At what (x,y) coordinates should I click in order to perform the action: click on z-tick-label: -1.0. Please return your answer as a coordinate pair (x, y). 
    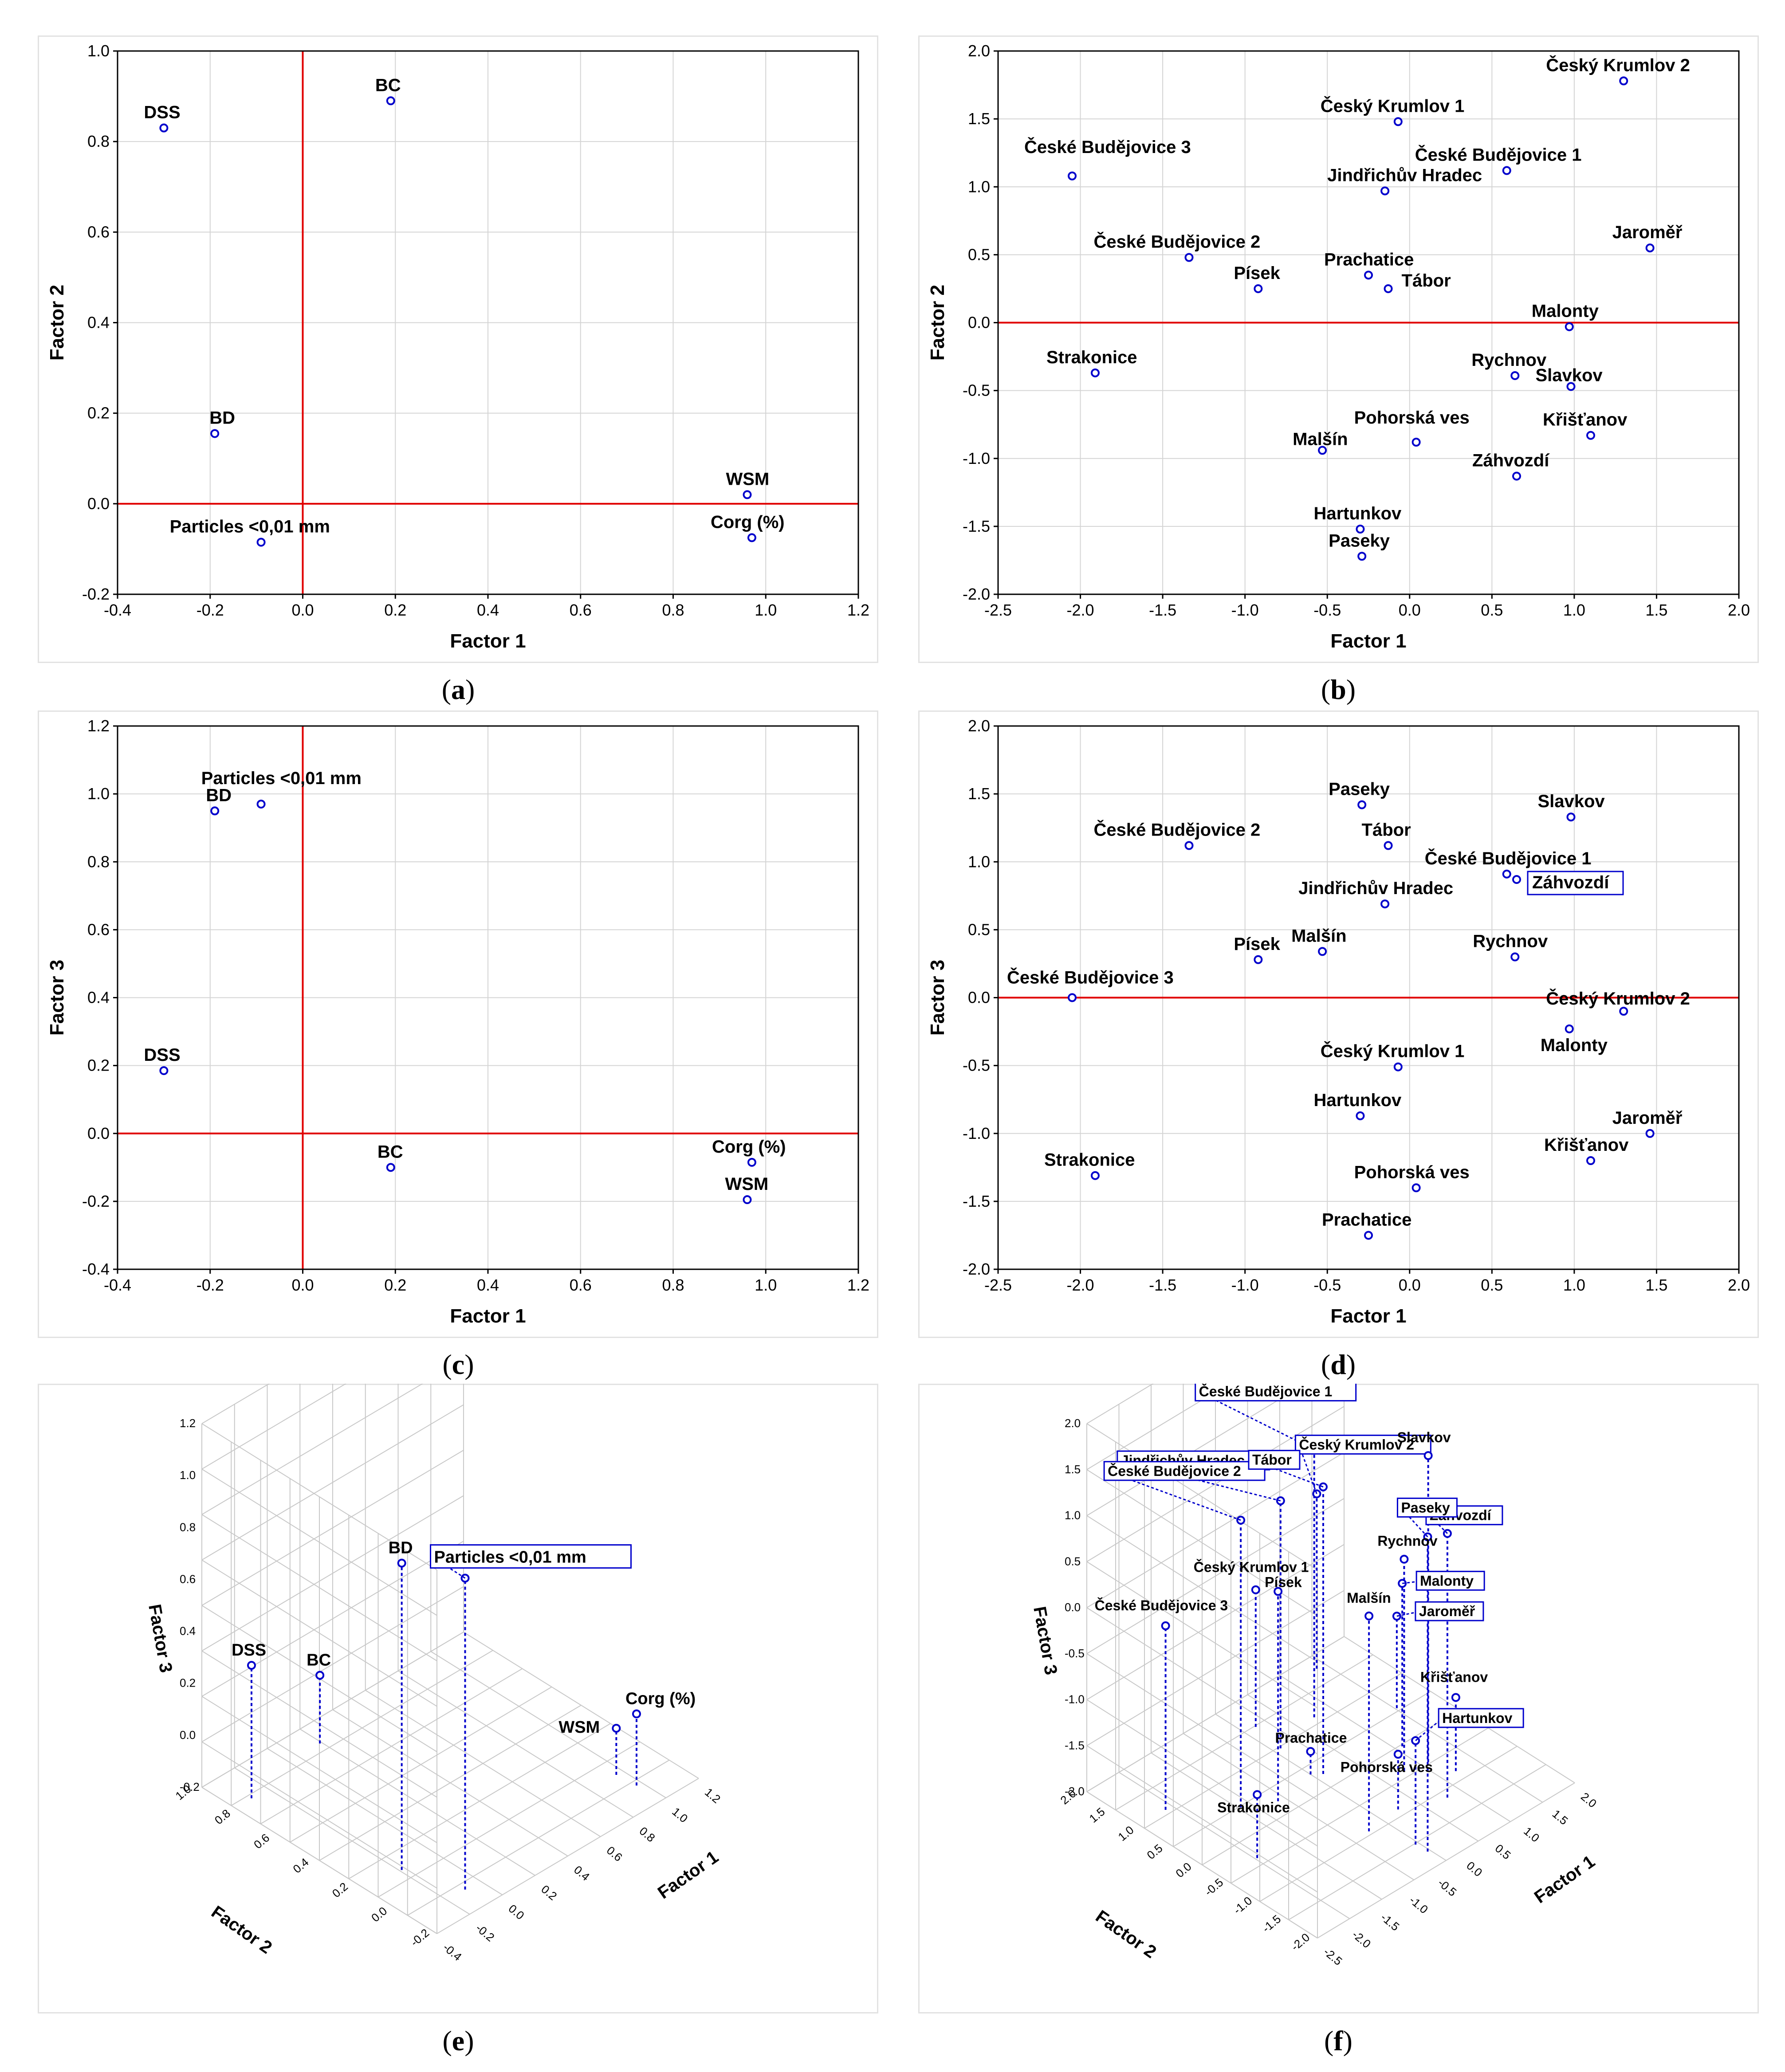
    Looking at the image, I should click on (1075, 1699).